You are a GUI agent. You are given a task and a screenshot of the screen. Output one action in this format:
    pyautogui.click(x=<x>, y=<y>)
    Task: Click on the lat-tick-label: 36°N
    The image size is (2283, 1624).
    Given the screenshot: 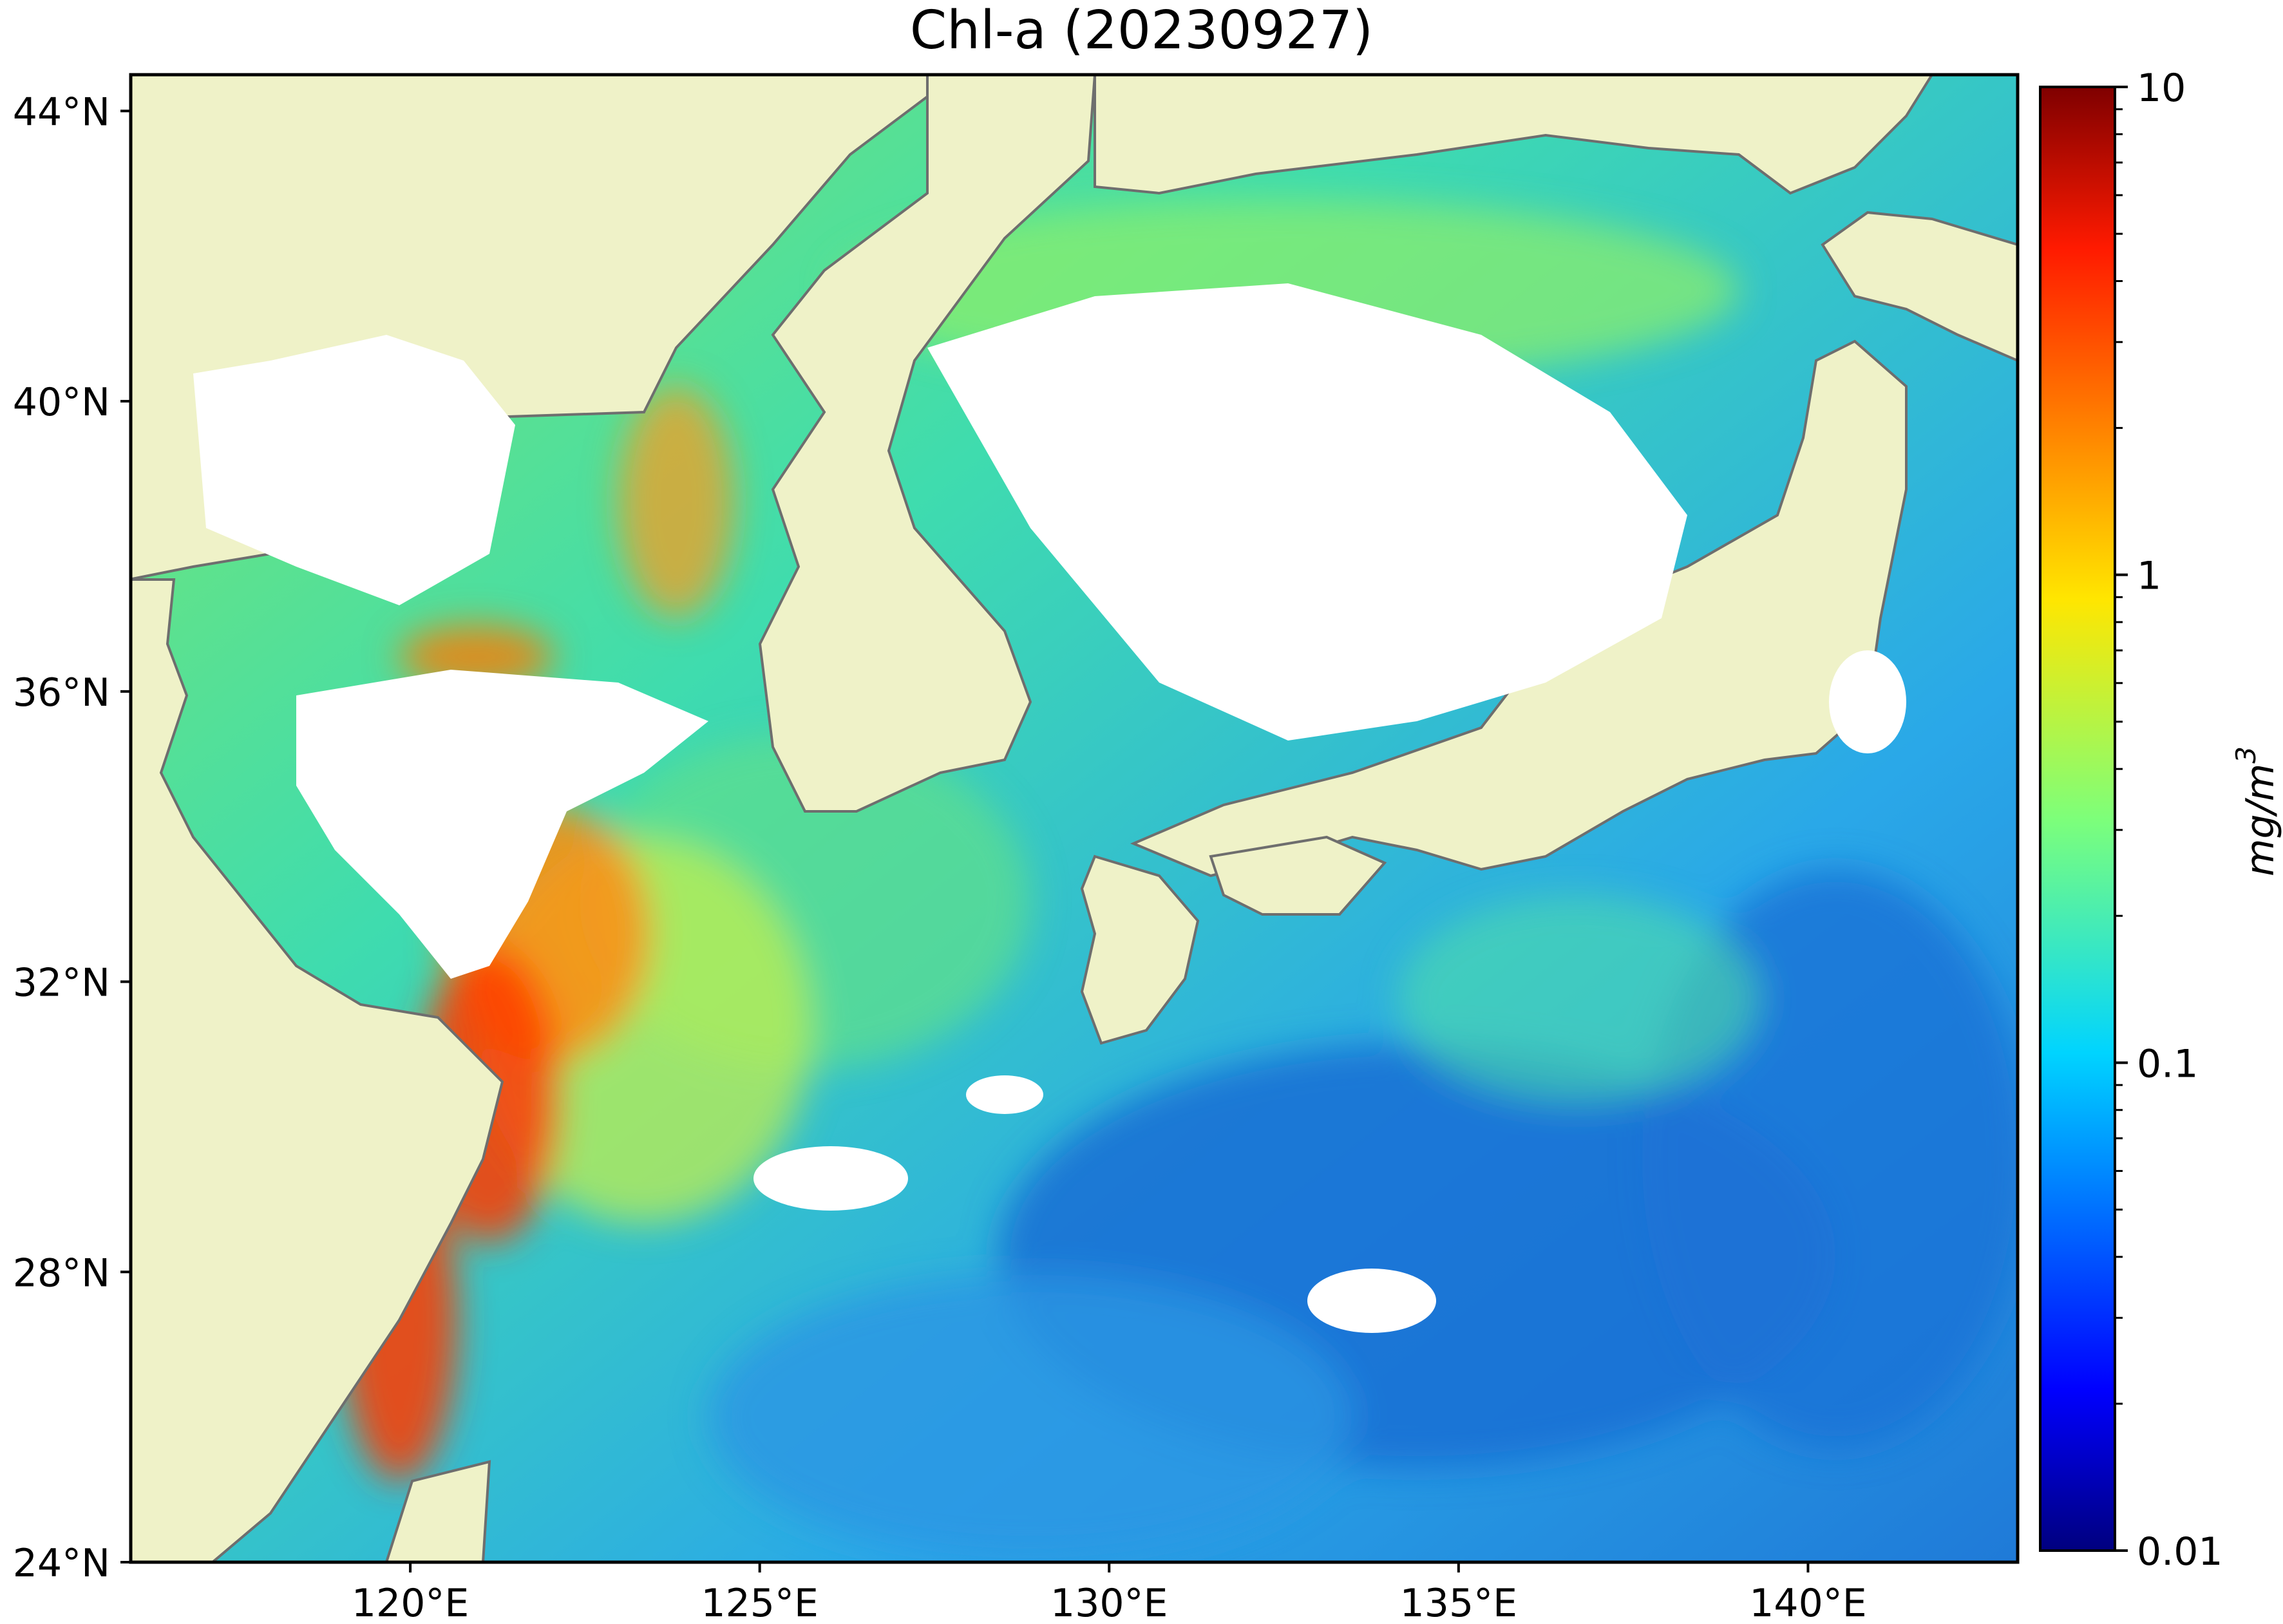 What is the action you would take?
    pyautogui.click(x=61, y=692)
    